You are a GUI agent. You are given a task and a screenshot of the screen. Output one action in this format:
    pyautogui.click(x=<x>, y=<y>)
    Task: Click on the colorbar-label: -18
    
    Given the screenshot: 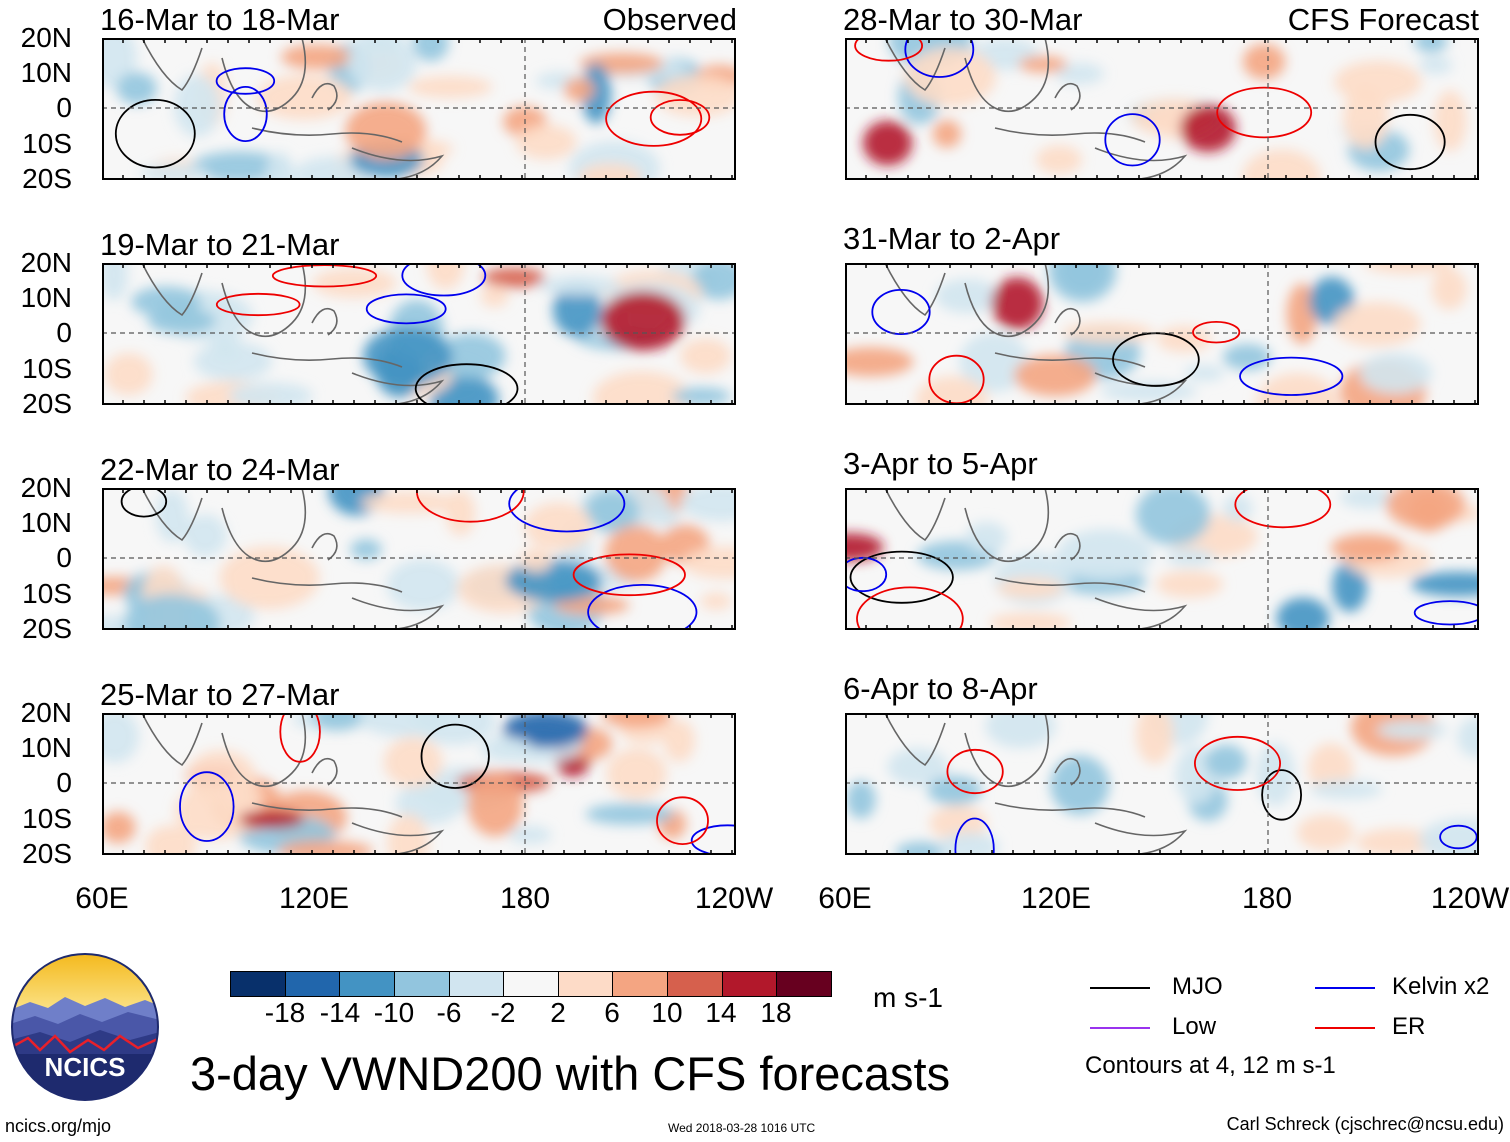 What is the action you would take?
    pyautogui.click(x=285, y=1012)
    